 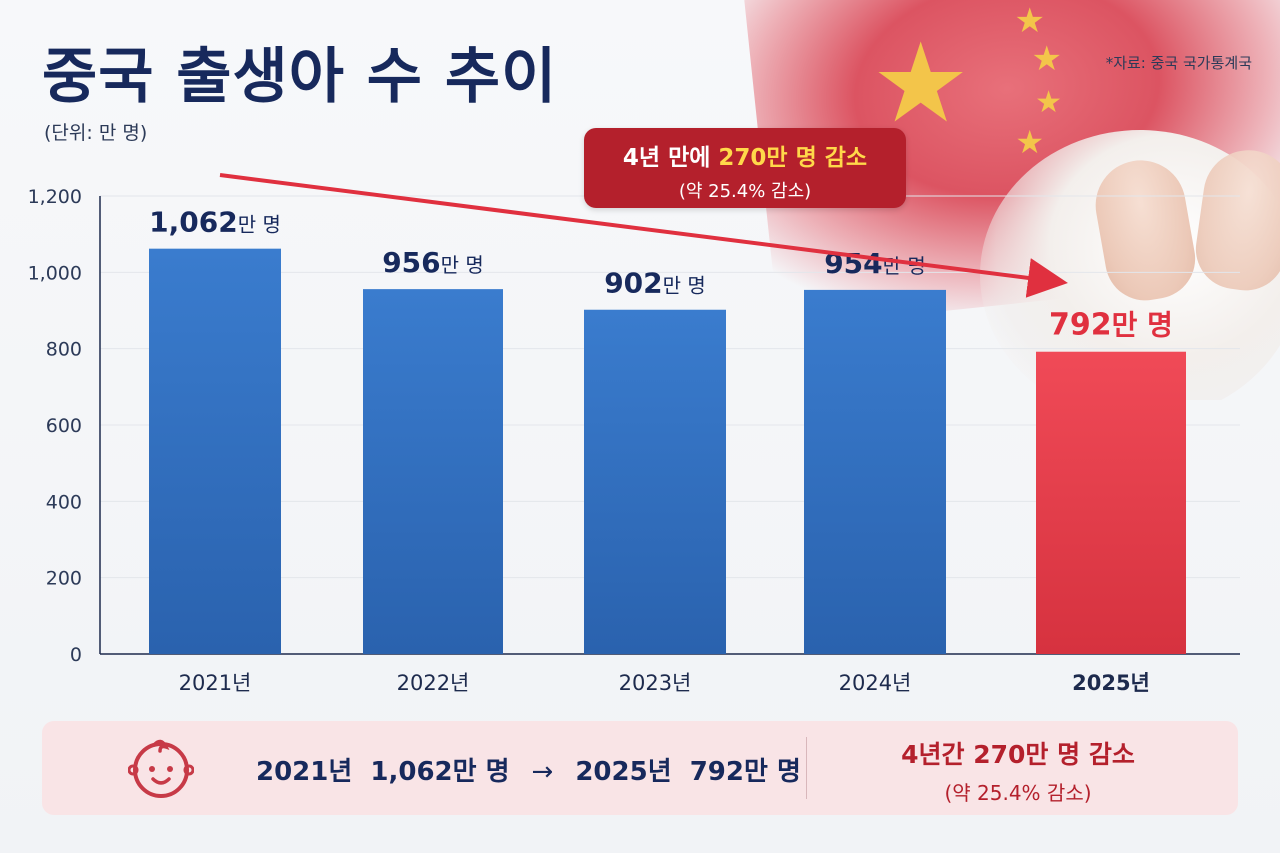 What do you see at coordinates (96, 133) in the screenshot?
I see `unit-label: (단위: 만 명)` at bounding box center [96, 133].